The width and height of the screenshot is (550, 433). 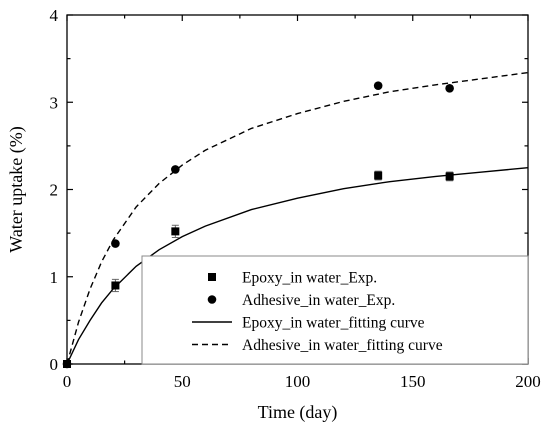 What do you see at coordinates (67, 381) in the screenshot?
I see `x-tick-label: 0` at bounding box center [67, 381].